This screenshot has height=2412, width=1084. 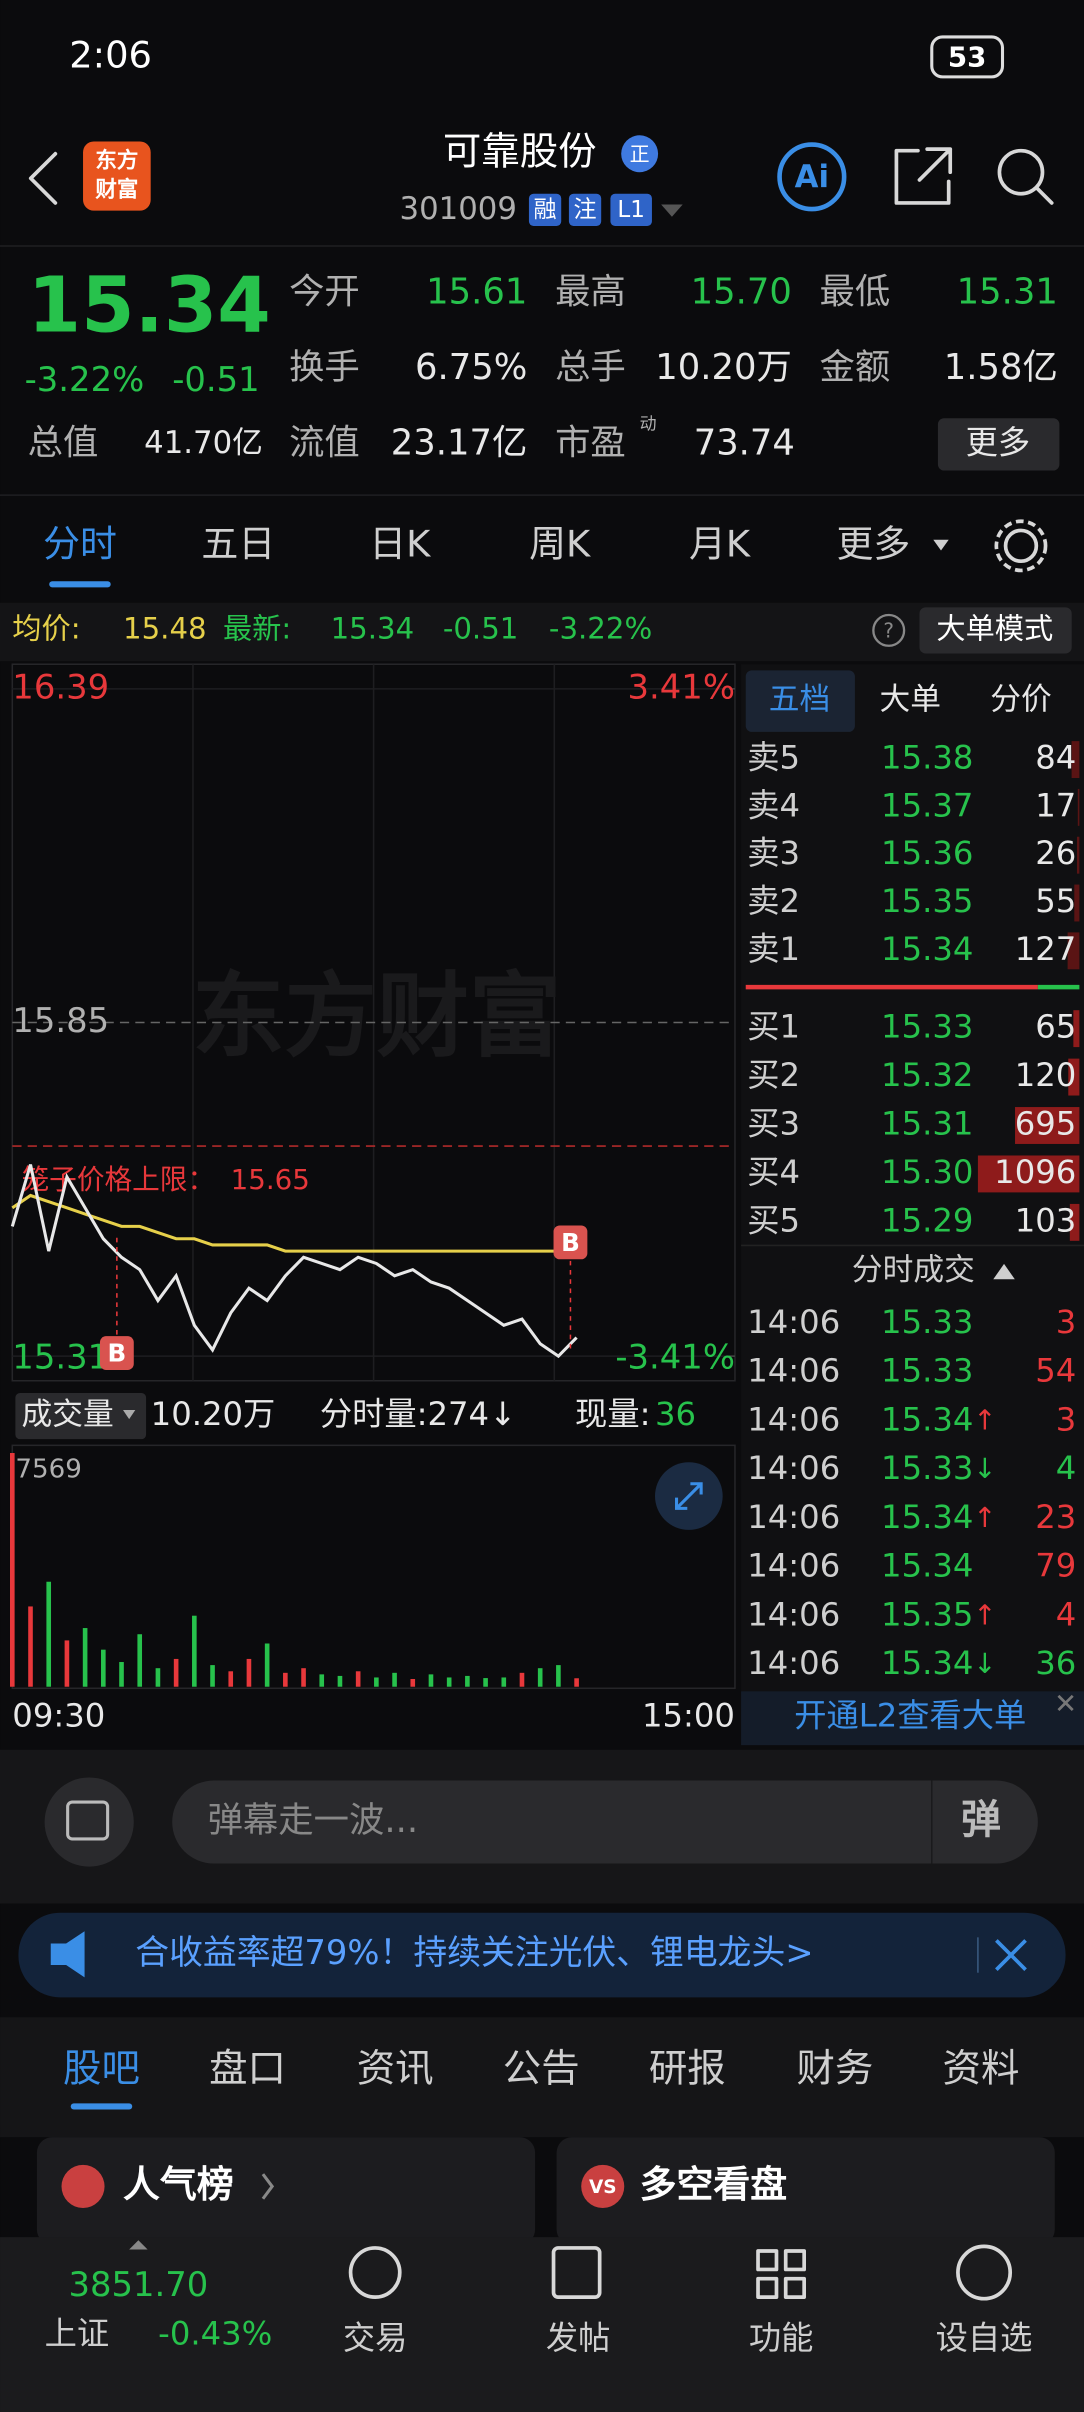 I want to click on settings-gear, so click(x=1021, y=546).